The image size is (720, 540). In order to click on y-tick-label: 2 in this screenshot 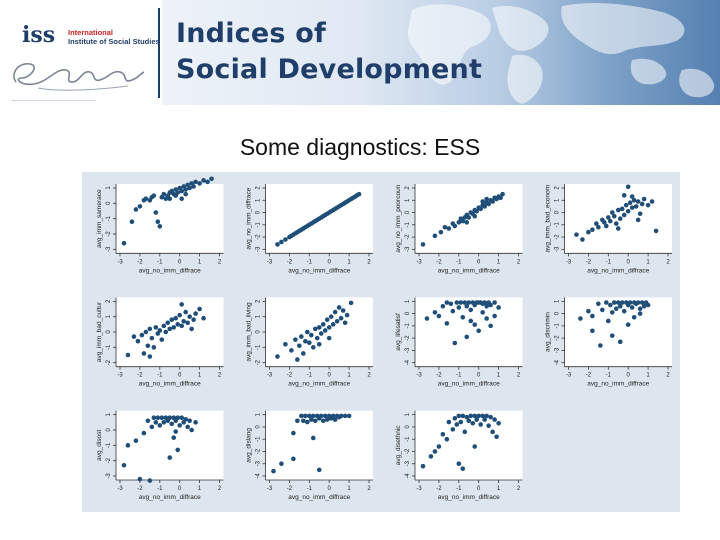, I will do `click(408, 188)`.